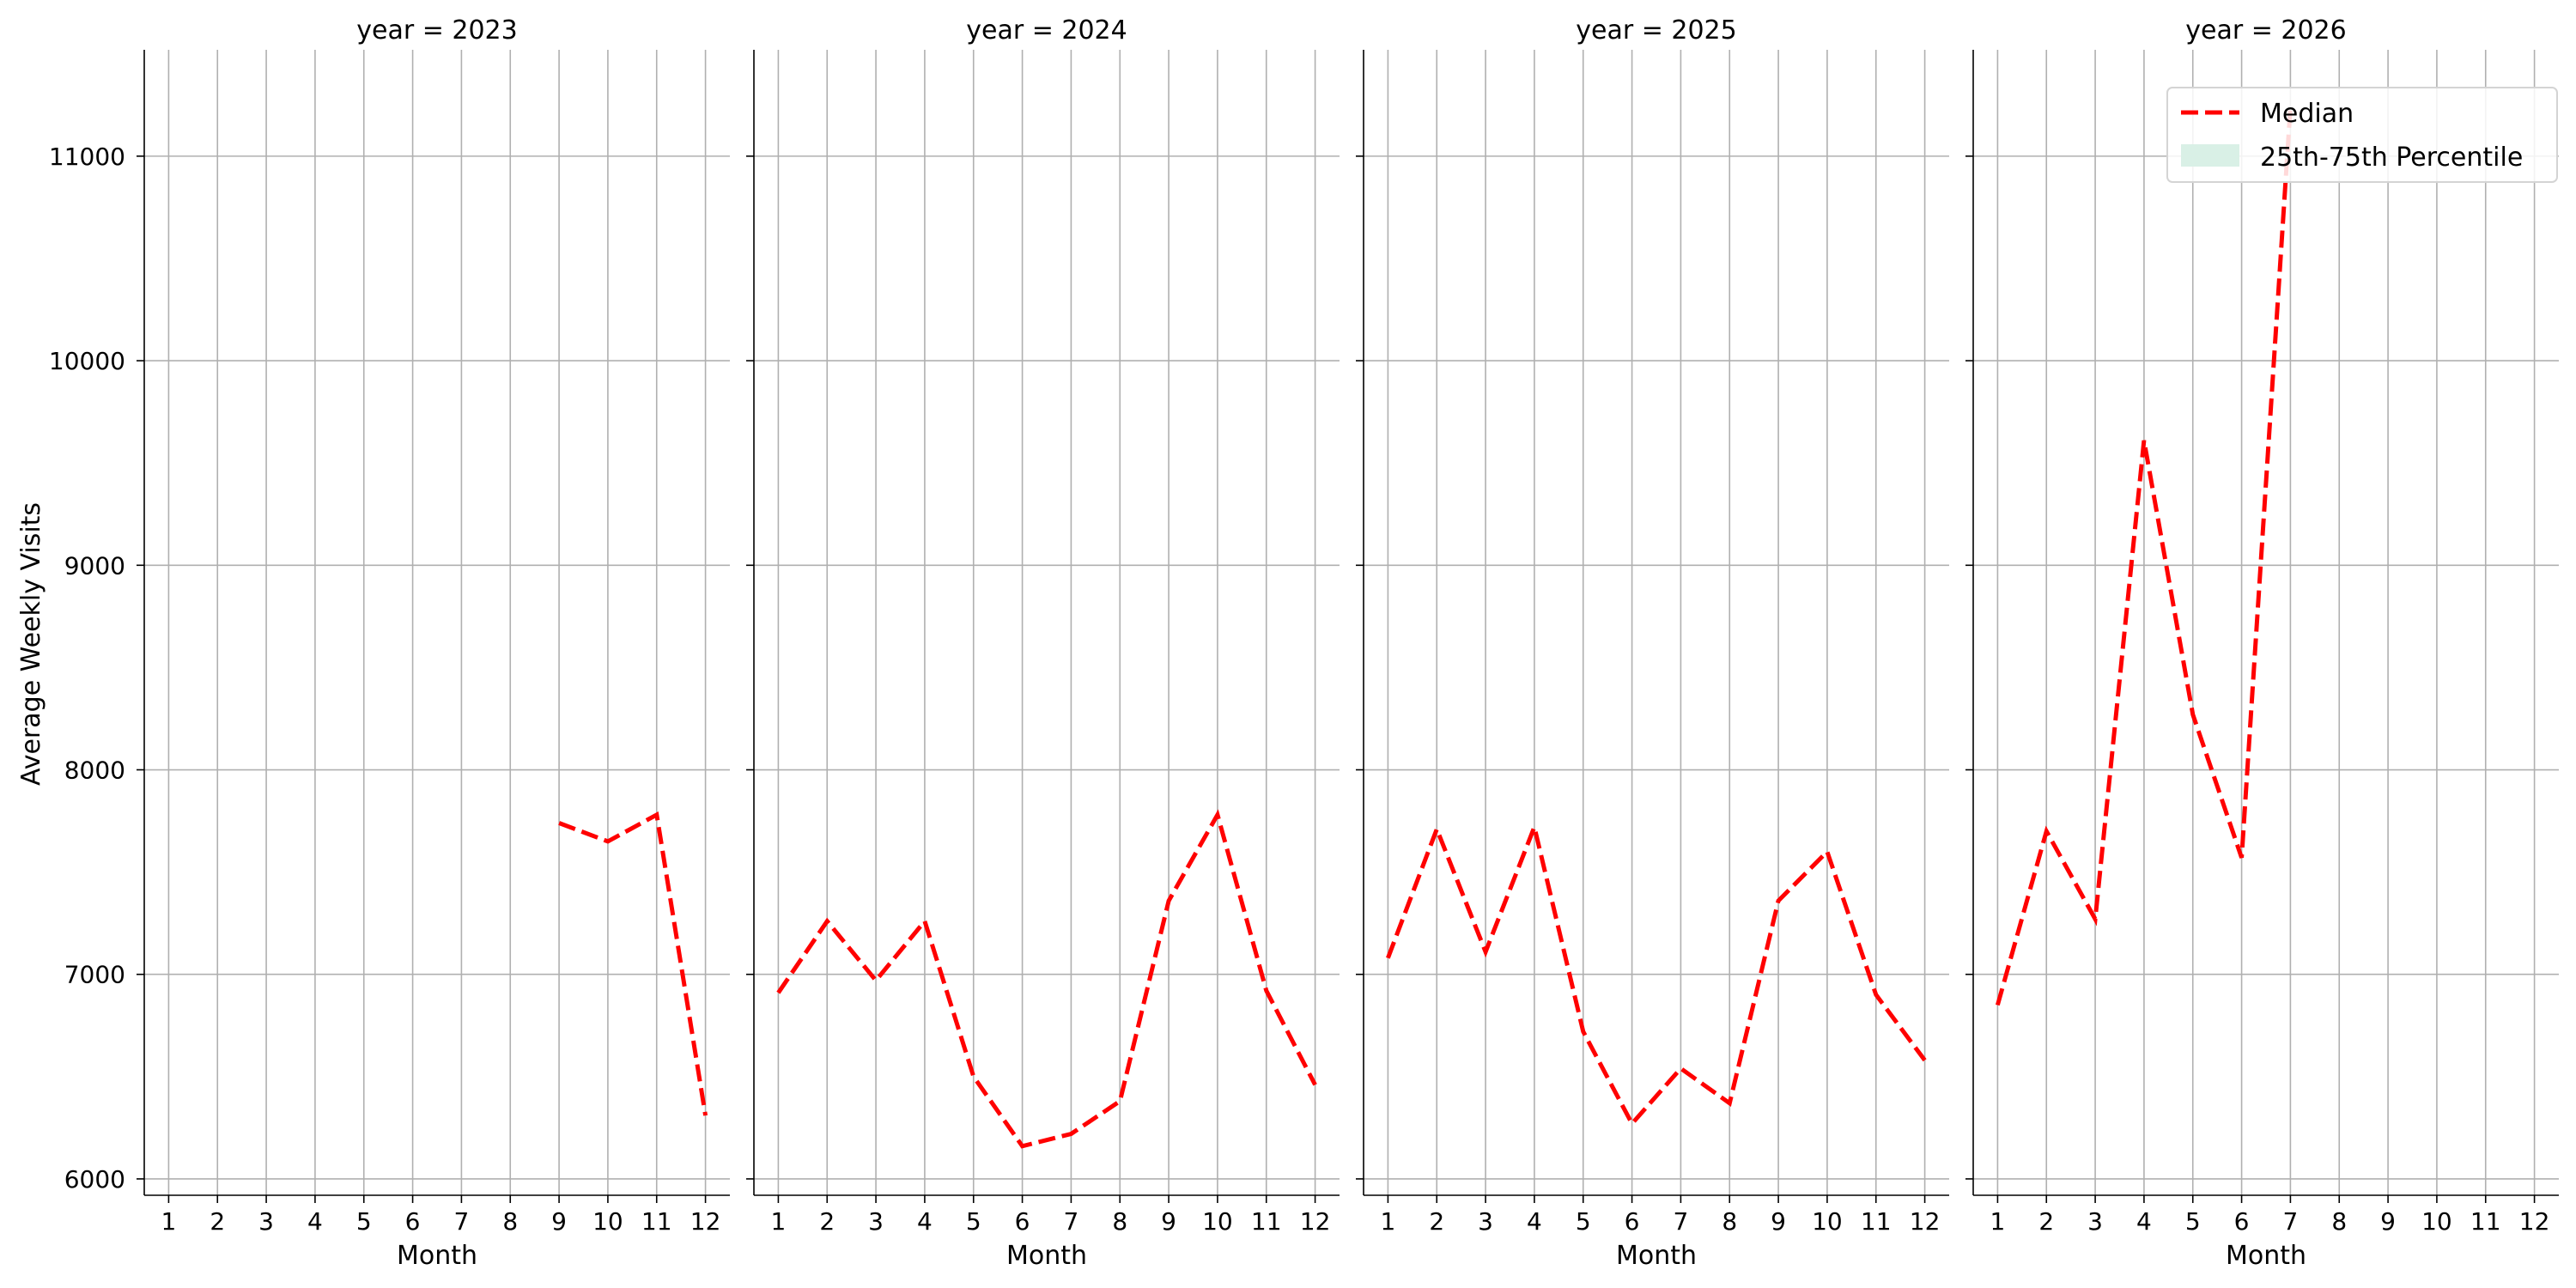 The height and width of the screenshot is (1288, 2576). What do you see at coordinates (2210, 155) in the screenshot?
I see `legend-percentile-swatch` at bounding box center [2210, 155].